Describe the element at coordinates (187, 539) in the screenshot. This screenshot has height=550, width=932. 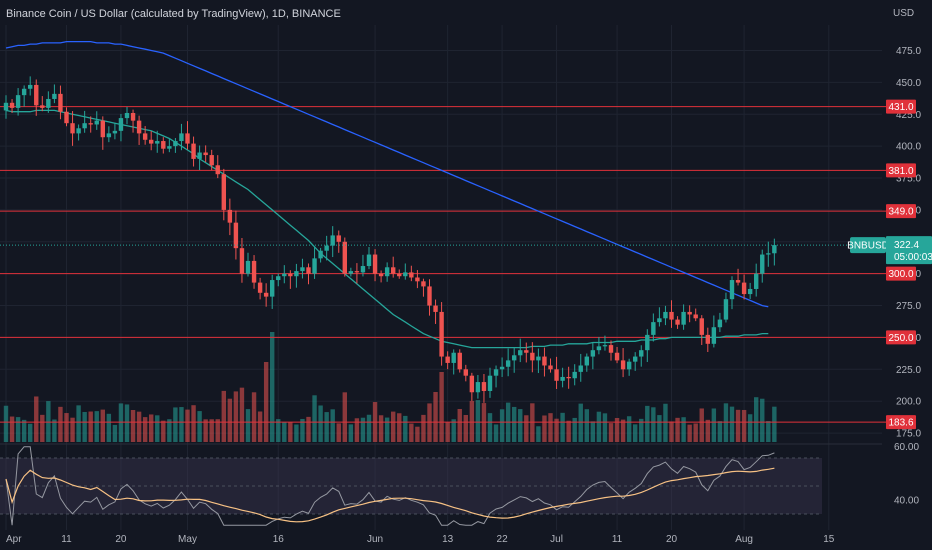
I see `x-tick-label: May` at that location.